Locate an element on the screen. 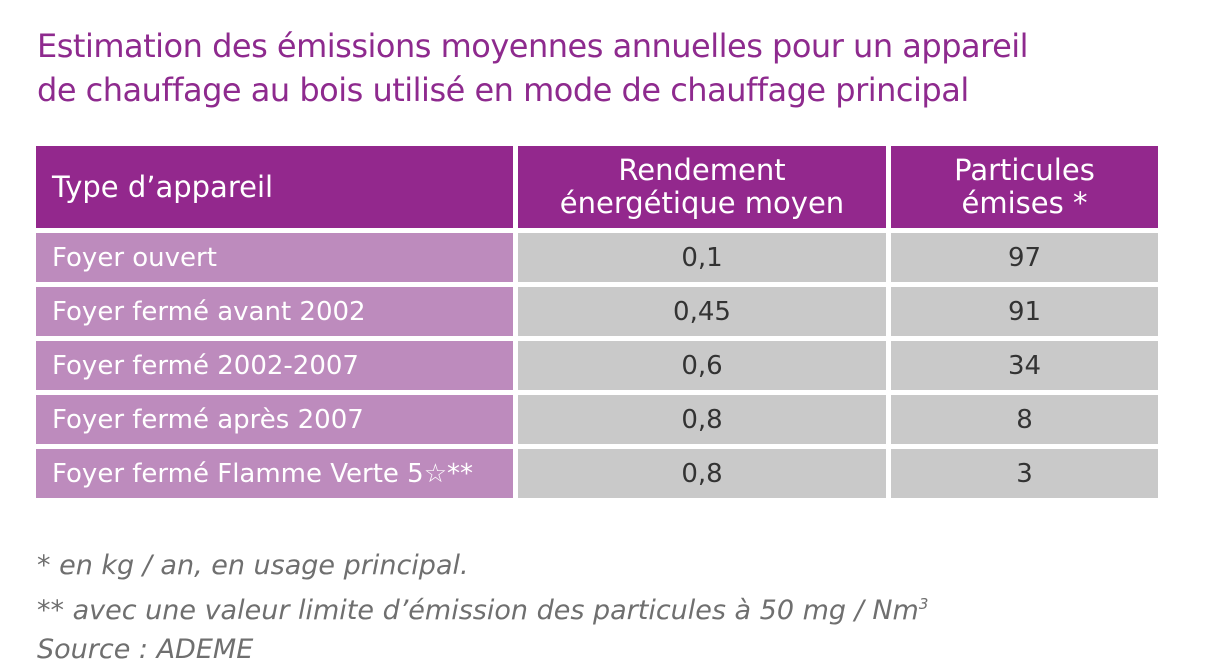  table-row: Foyer fermé avant 2002 0,45 91 is located at coordinates (597, 311).